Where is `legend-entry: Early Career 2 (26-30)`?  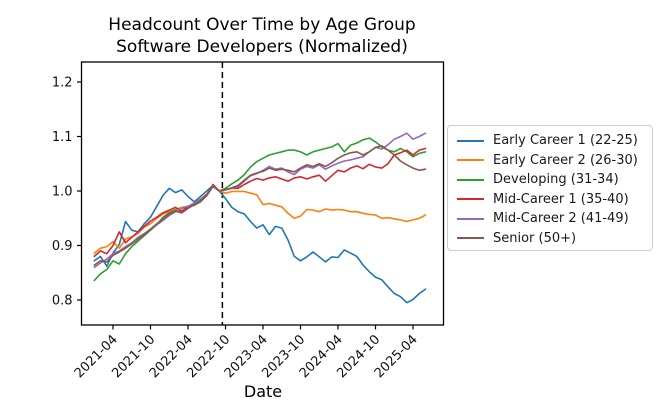
legend-entry: Early Career 2 (26-30) is located at coordinates (551, 161).